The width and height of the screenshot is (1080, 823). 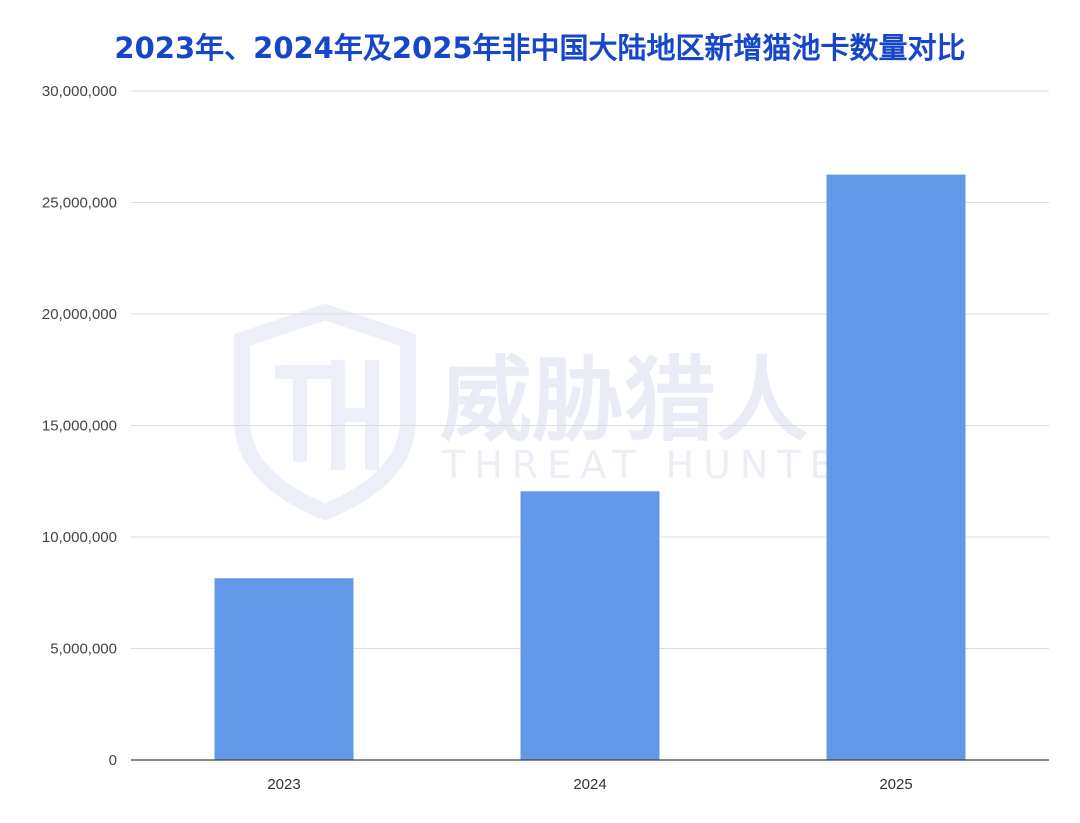 What do you see at coordinates (327, 415) in the screenshot?
I see `watermark-th-letters` at bounding box center [327, 415].